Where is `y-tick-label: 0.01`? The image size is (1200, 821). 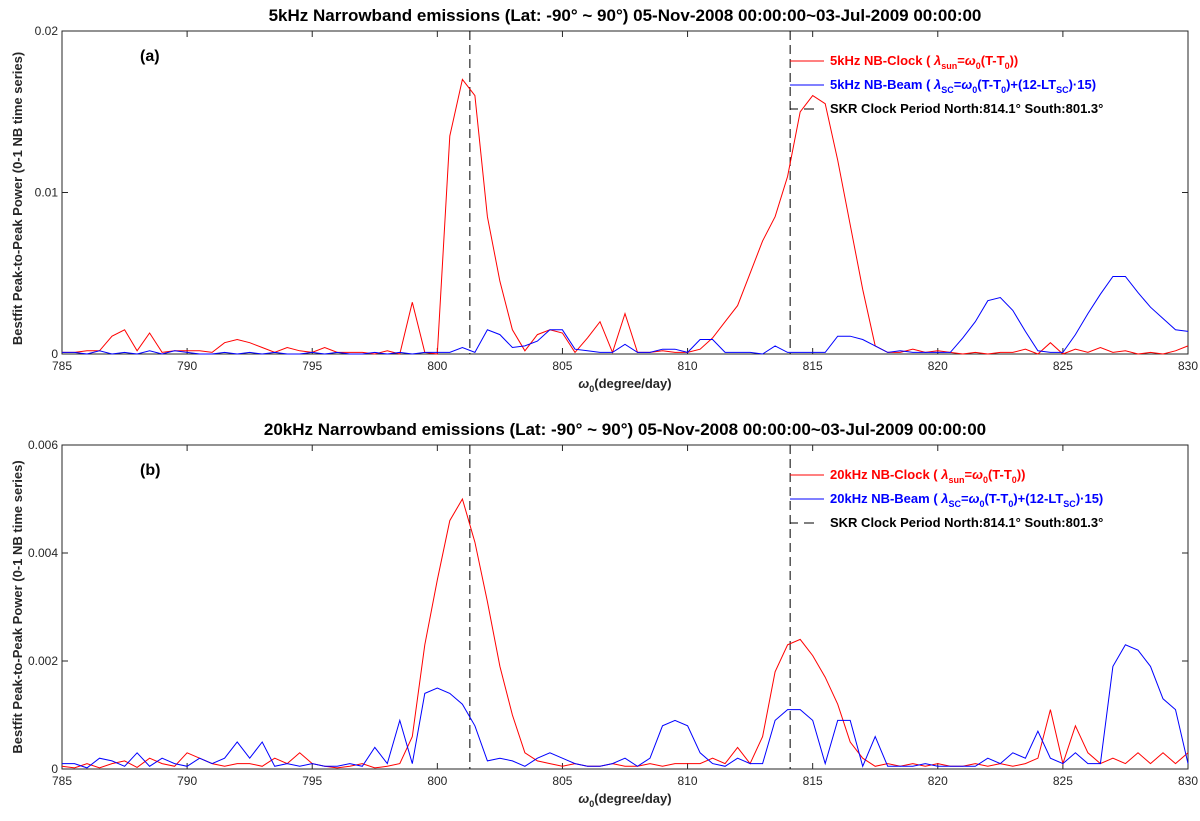 y-tick-label: 0.01 is located at coordinates (47, 193).